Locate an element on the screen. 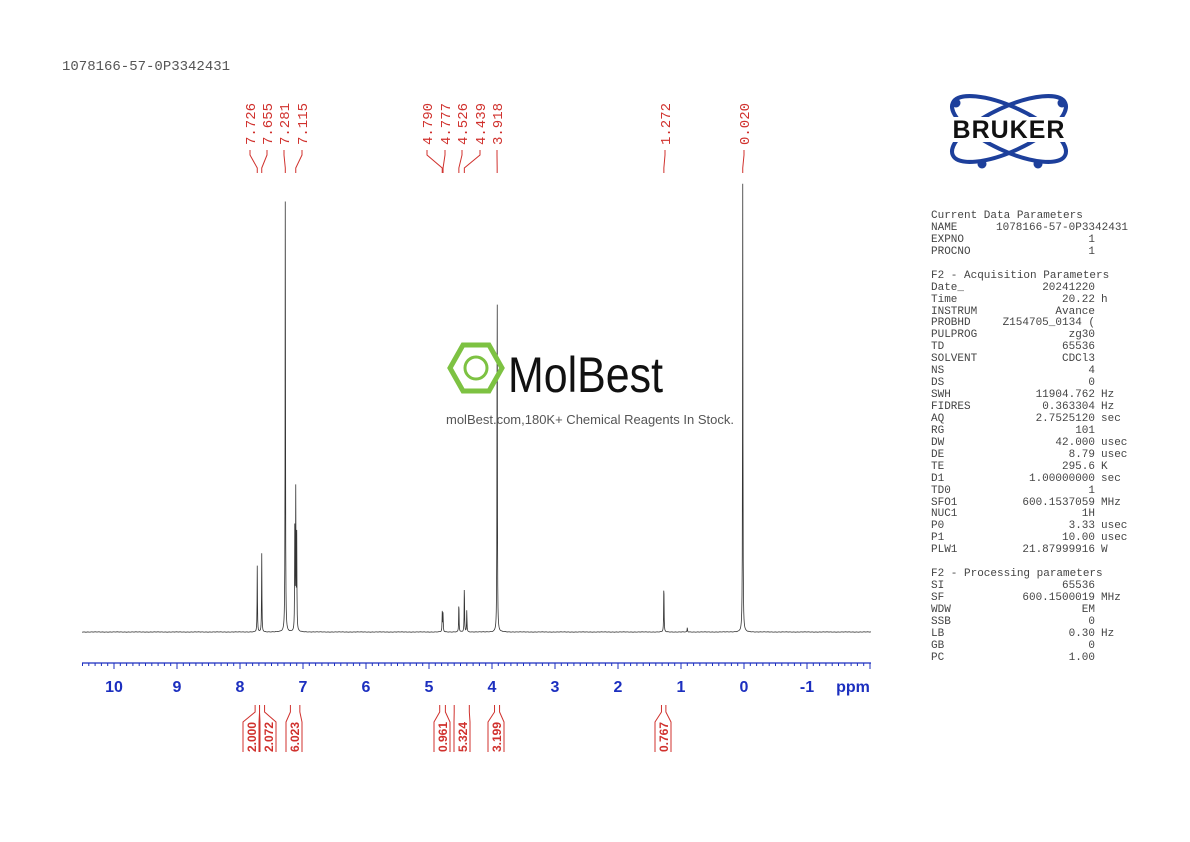  integral-value: 5.324 is located at coordinates (463, 737).